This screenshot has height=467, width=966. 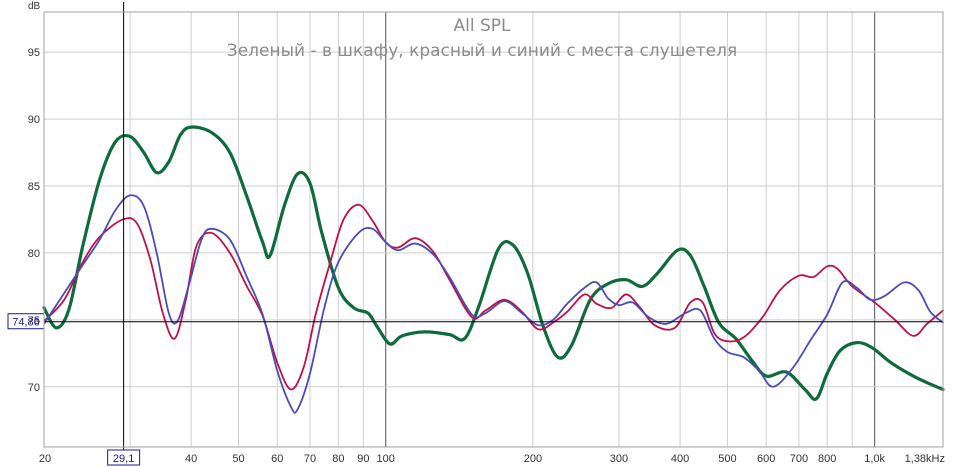 I want to click on x-tick-label: 800, so click(x=827, y=459).